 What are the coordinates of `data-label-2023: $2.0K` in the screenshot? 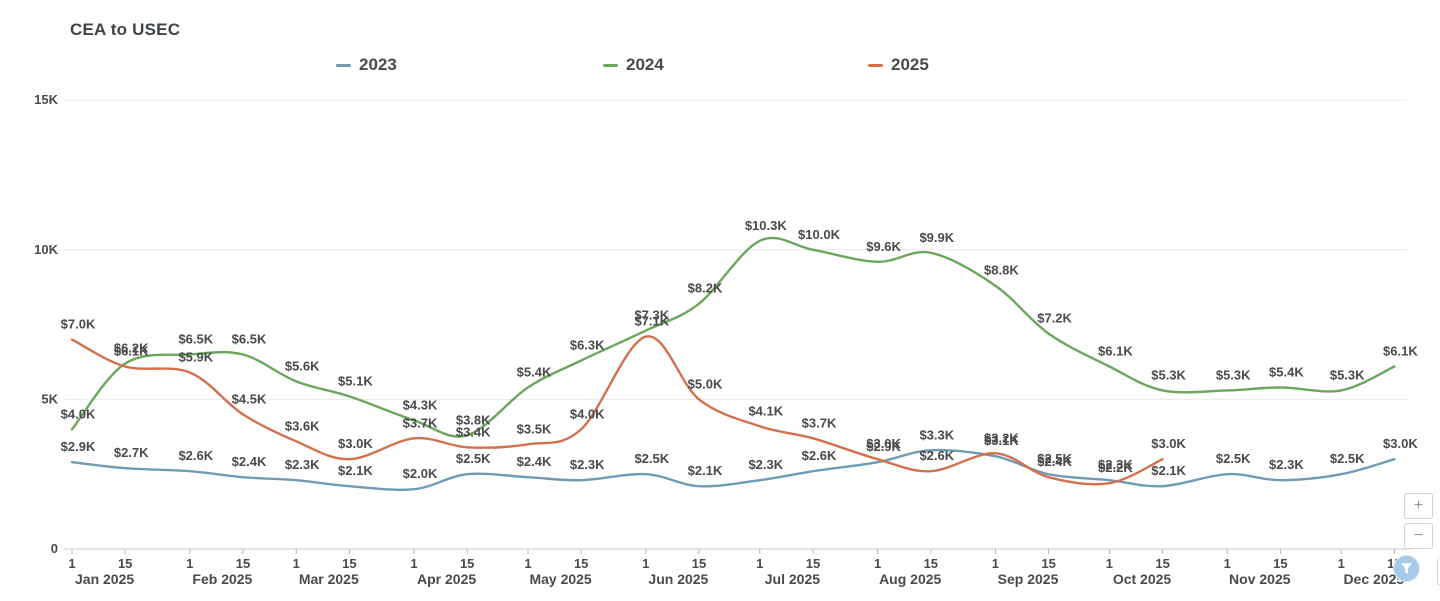 It's located at (420, 473).